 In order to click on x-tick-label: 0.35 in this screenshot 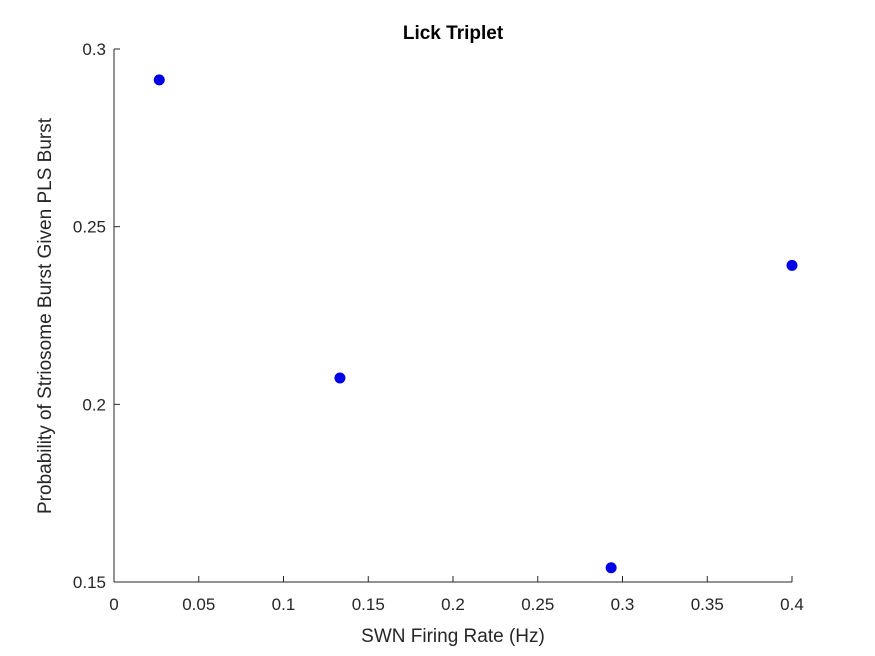, I will do `click(707, 604)`.